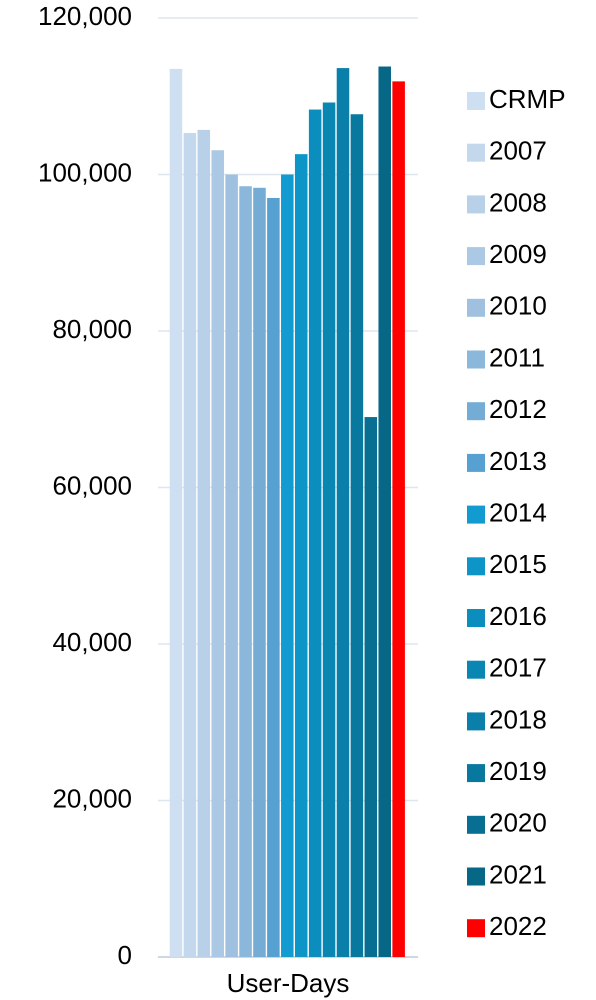 This screenshot has height=1000, width=596. Describe the element at coordinates (518, 823) in the screenshot. I see `legend-label: 2020` at that location.